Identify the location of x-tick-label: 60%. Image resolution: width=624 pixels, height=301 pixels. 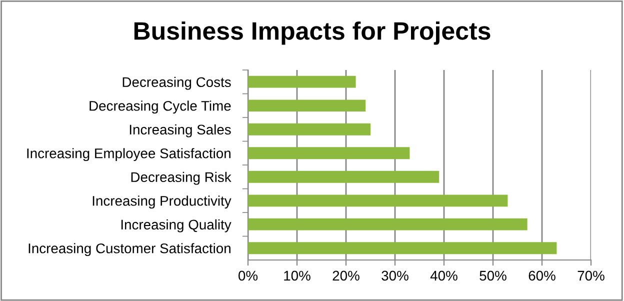
(542, 275).